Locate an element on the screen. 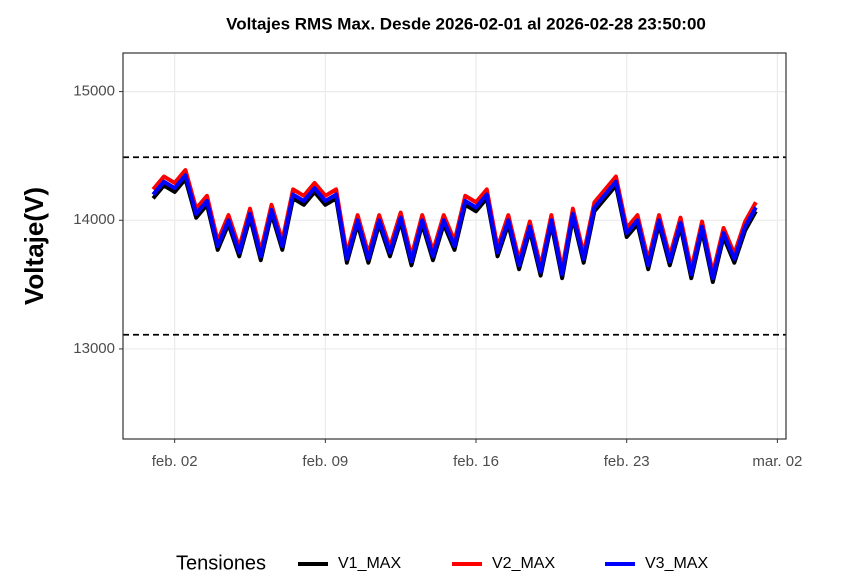 This screenshot has height=579, width=842. legend-title: Tensiones is located at coordinates (221, 563).